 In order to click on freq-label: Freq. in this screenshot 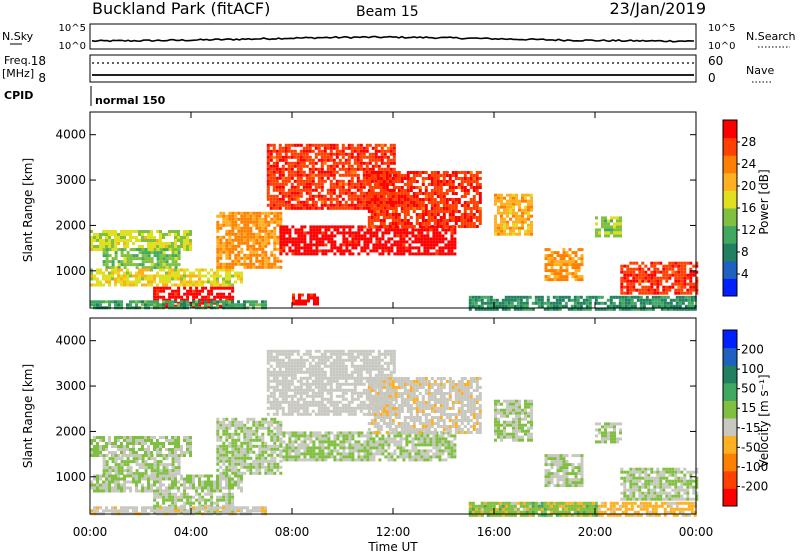, I will do `click(17, 60)`.